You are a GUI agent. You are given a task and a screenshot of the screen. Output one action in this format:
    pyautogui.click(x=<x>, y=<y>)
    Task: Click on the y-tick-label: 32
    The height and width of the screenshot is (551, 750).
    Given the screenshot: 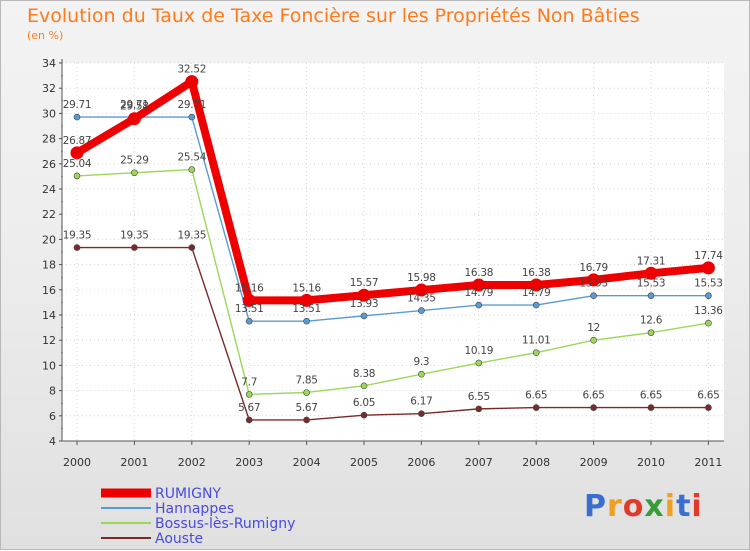 What is the action you would take?
    pyautogui.click(x=49, y=88)
    